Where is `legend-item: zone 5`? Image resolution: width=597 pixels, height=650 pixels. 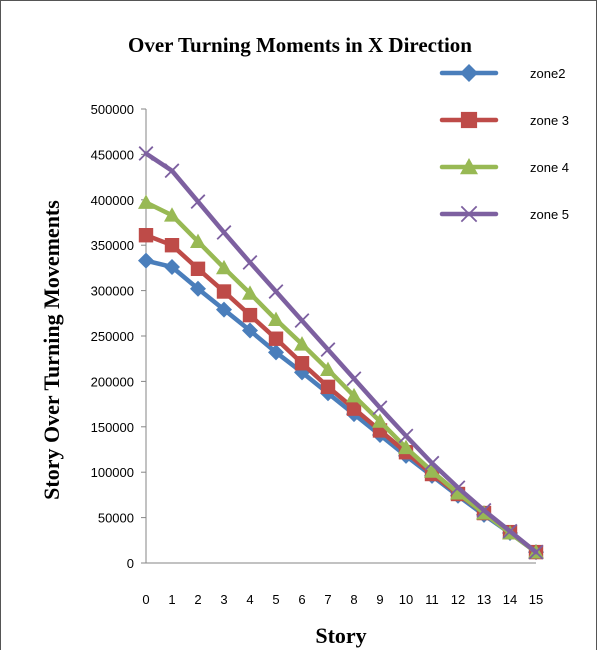
legend-item: zone 5 is located at coordinates (504, 214).